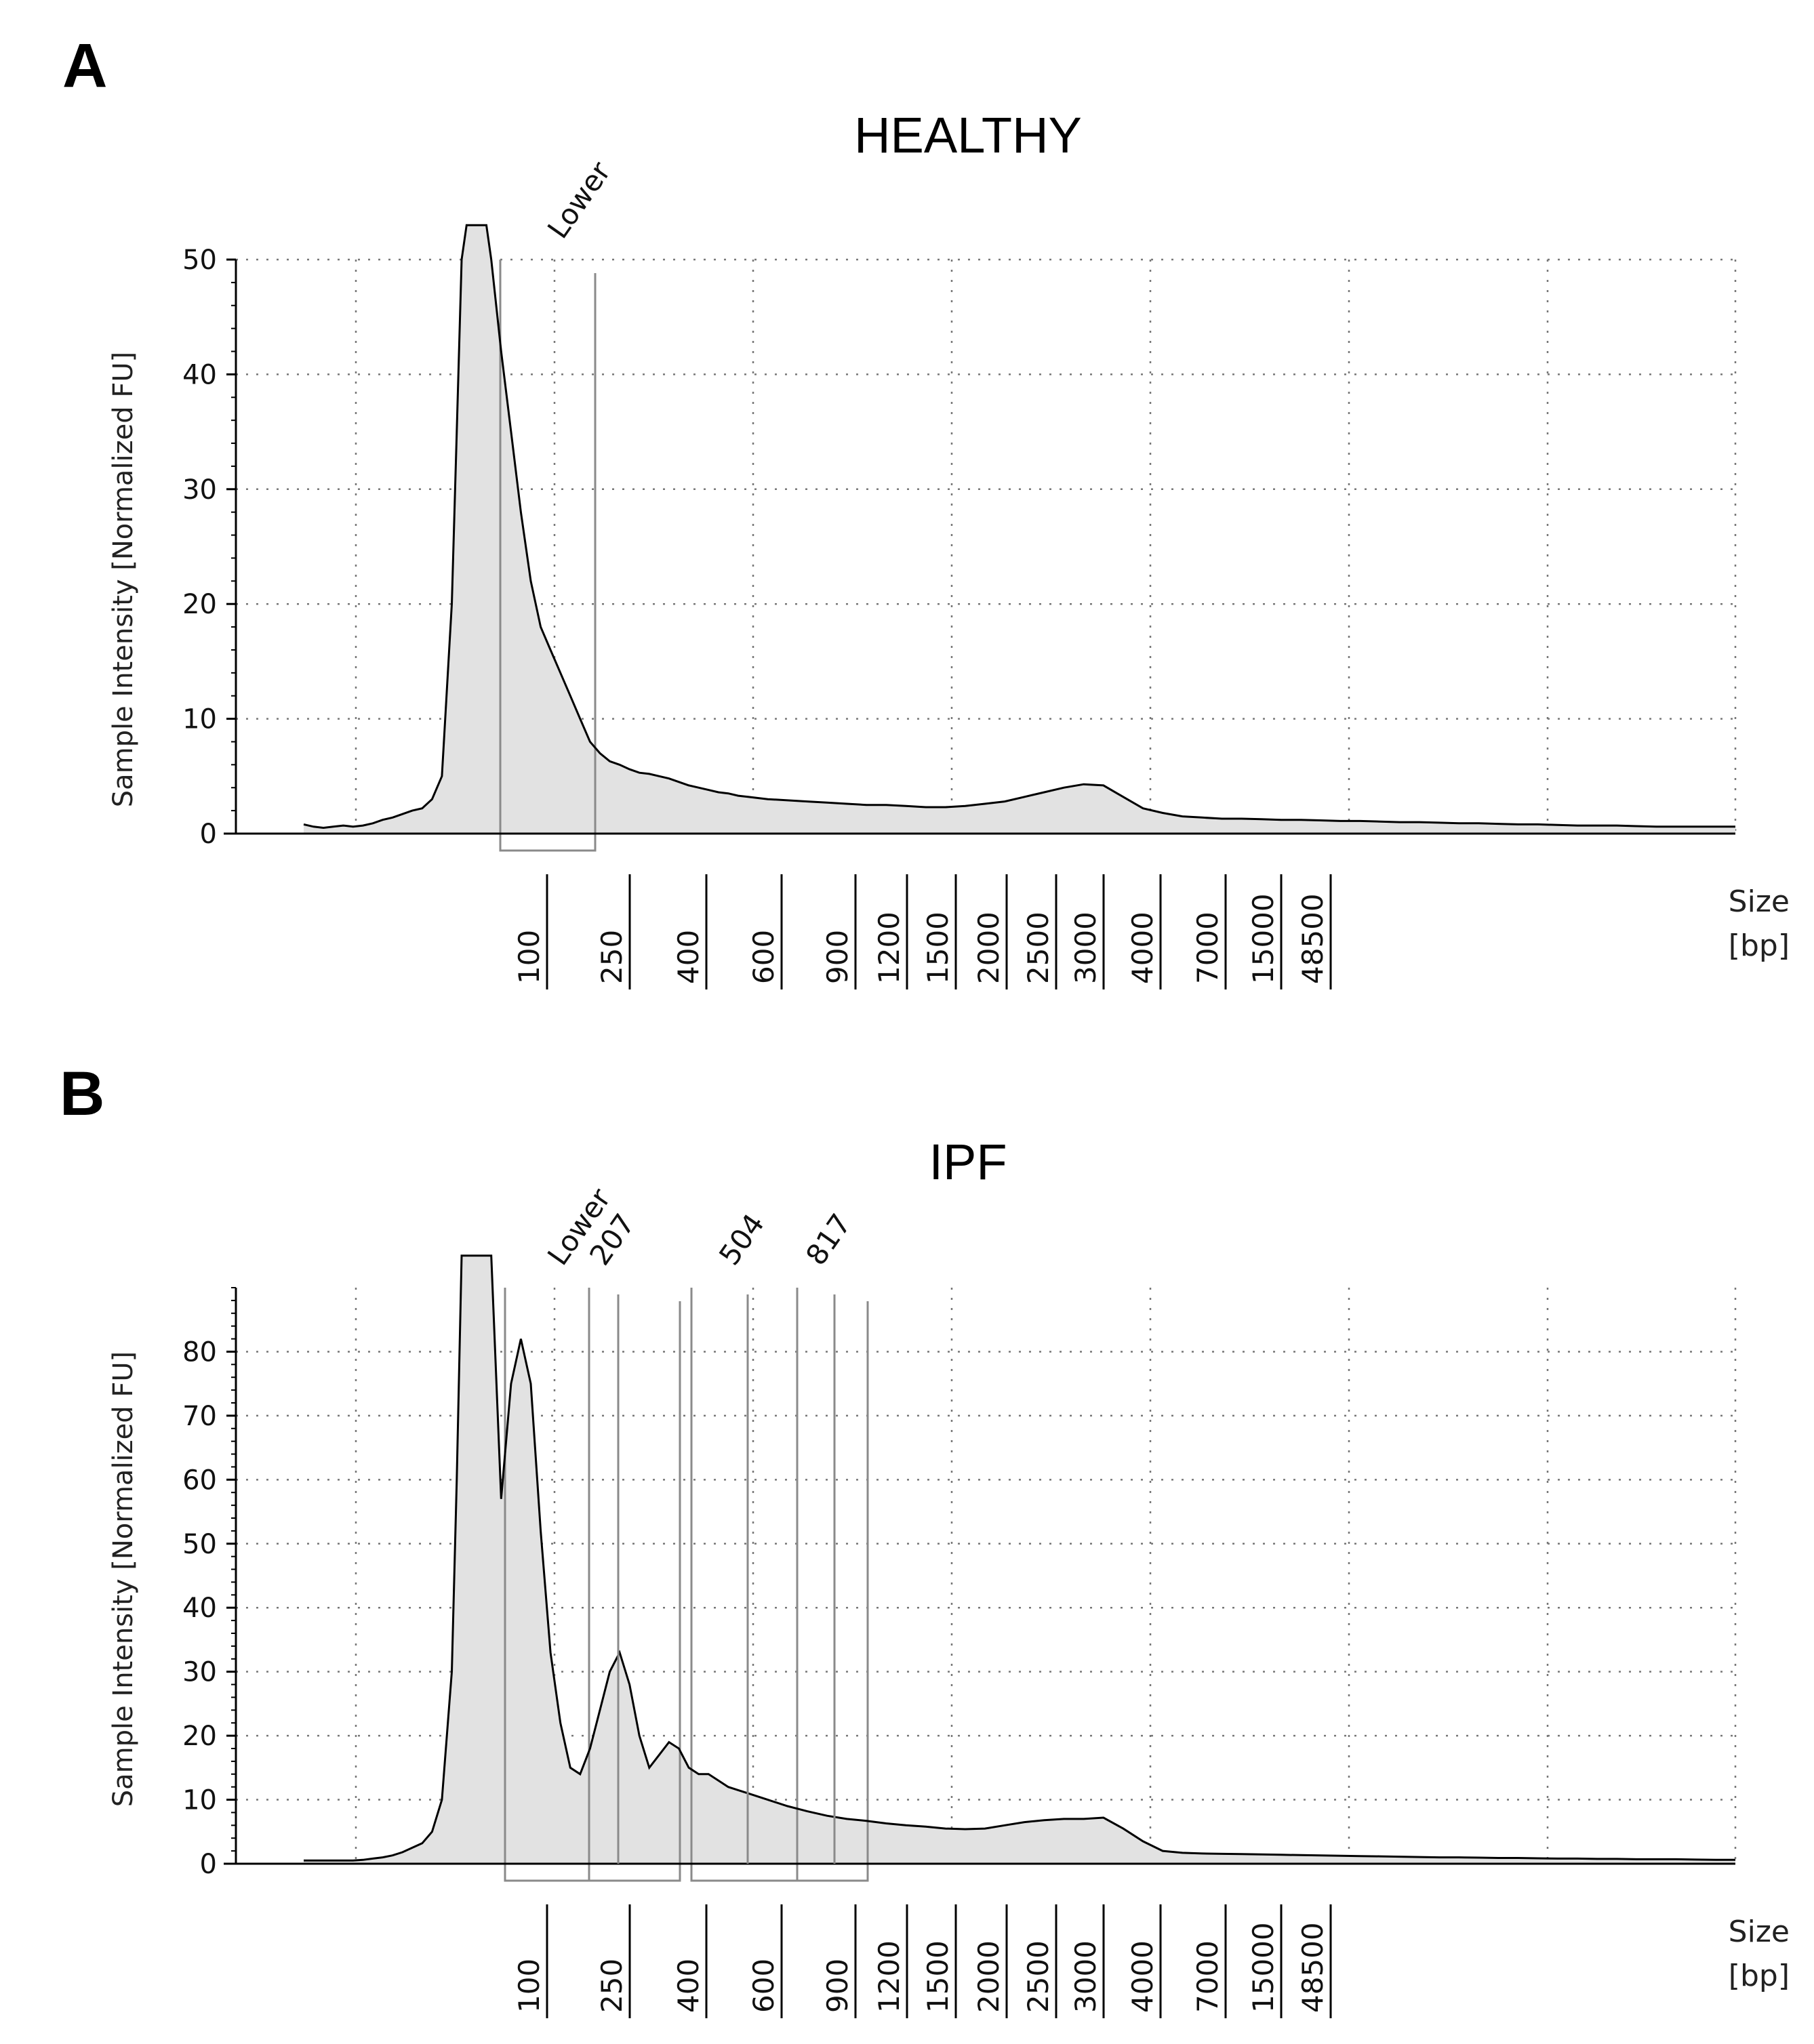  Describe the element at coordinates (828, 1239) in the screenshot. I see `peak-label: 817` at that location.